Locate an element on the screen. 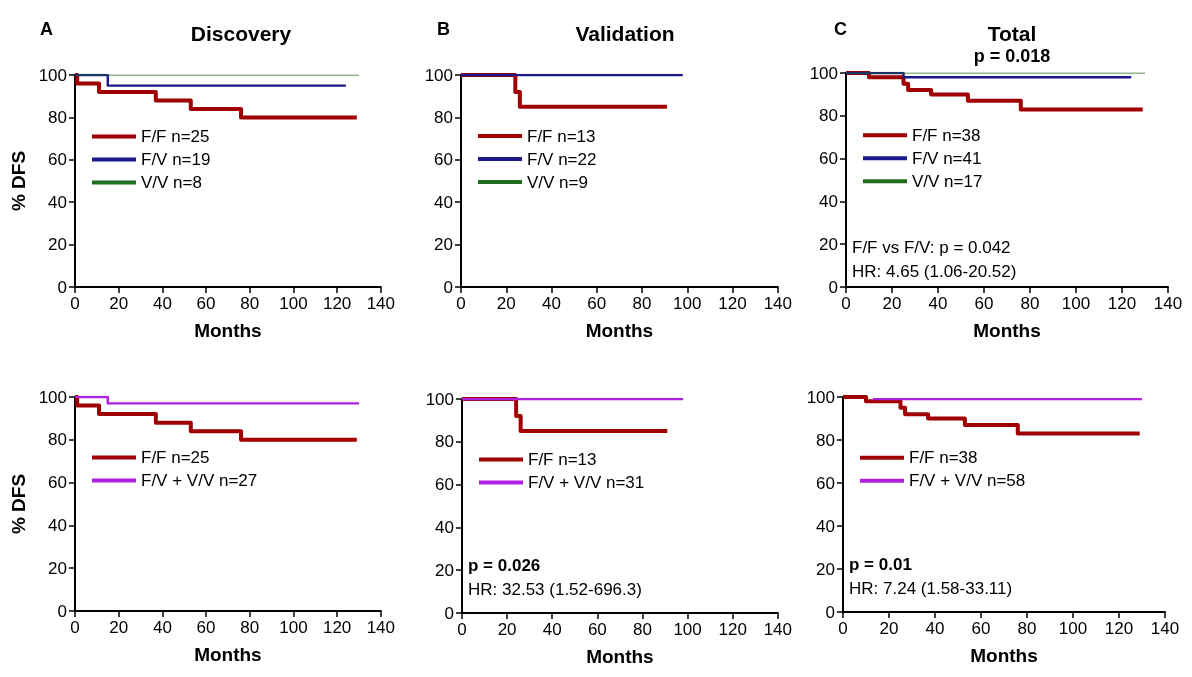 This screenshot has width=1192, height=677. annotation: p = 0.01 is located at coordinates (880, 564).